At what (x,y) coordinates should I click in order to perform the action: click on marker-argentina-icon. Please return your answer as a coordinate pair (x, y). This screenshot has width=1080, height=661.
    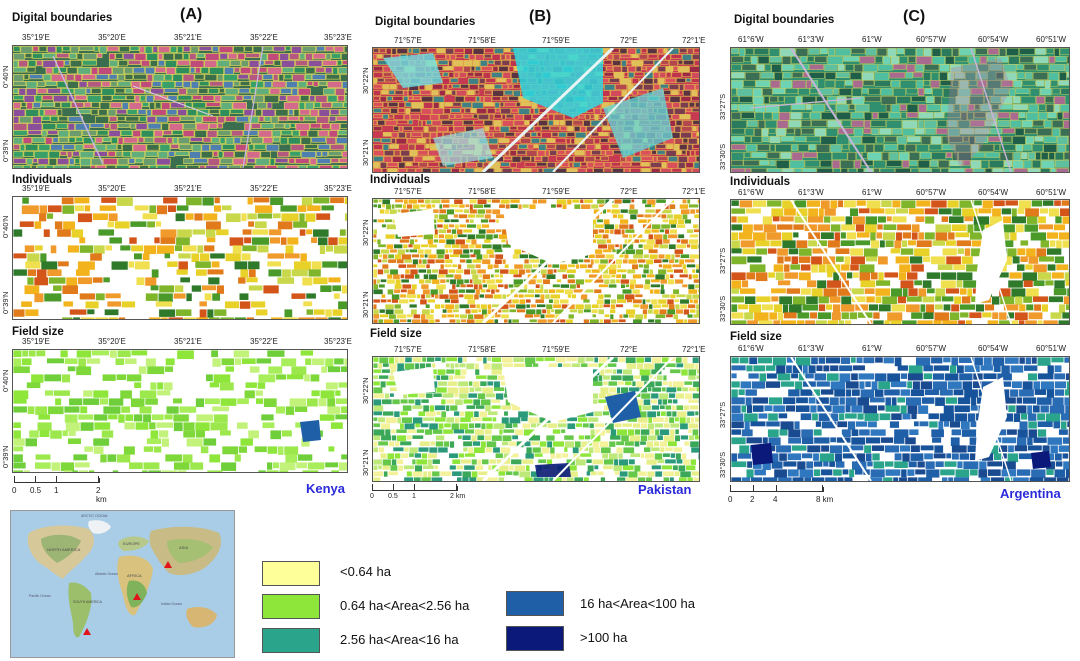
    Looking at the image, I should click on (87, 631).